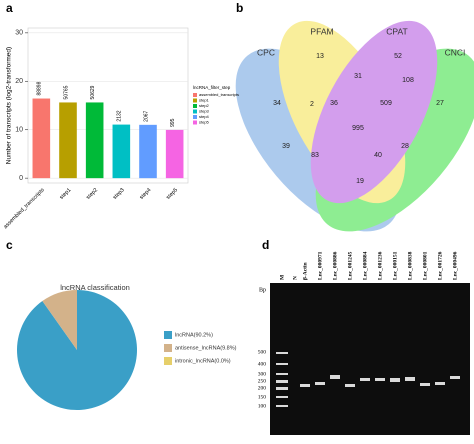 Image resolution: width=474 pixels, height=444 pixels. I want to click on venn-count: 27, so click(440, 103).